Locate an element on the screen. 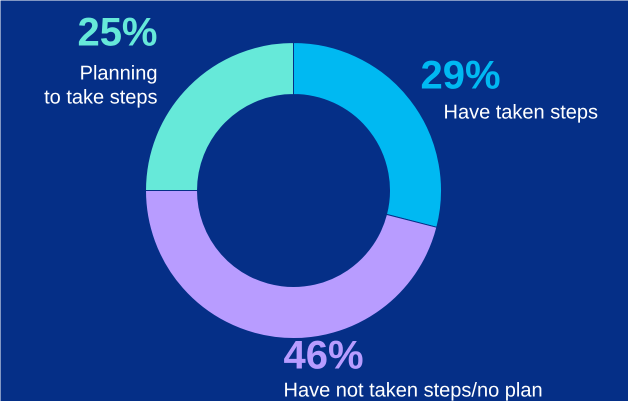 This screenshot has height=401, width=628. data-label: 46% is located at coordinates (324, 356).